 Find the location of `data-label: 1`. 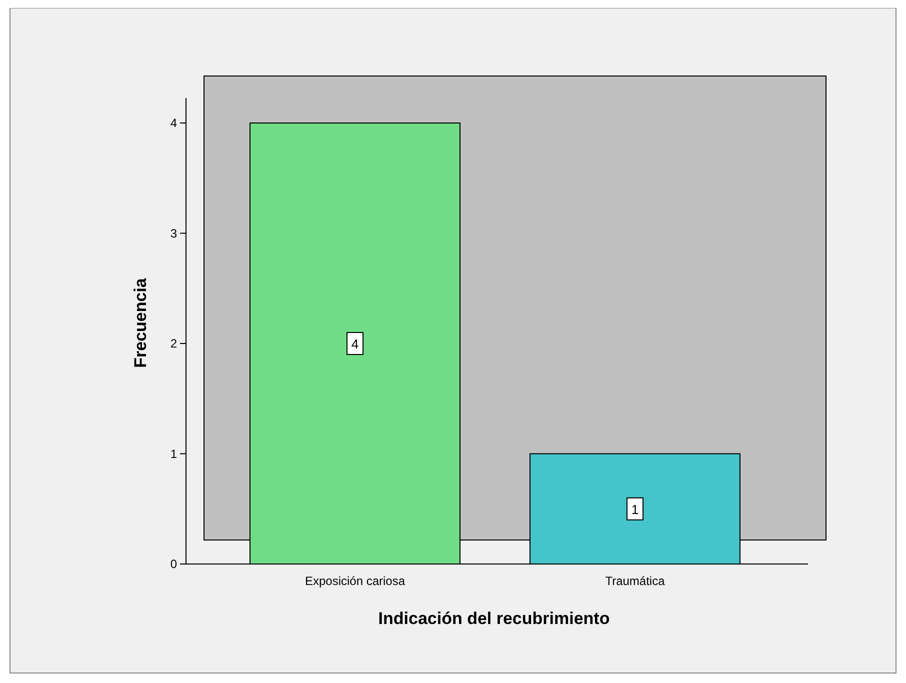

data-label: 1 is located at coordinates (635, 509).